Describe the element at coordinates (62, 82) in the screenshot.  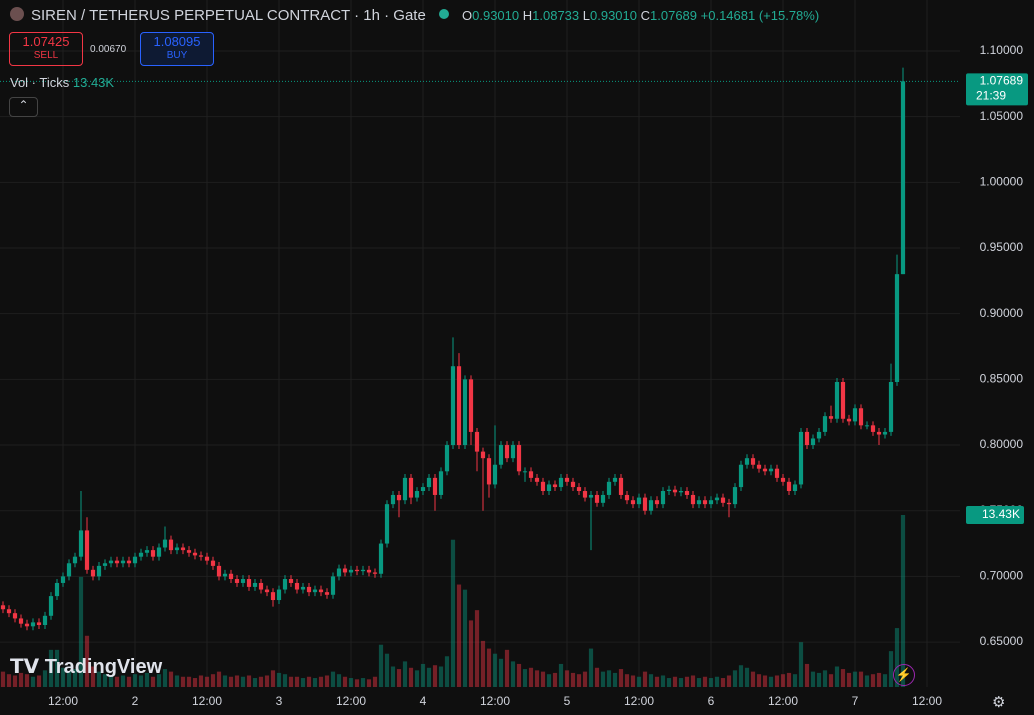
I see `volume-legend: Vol · Ticks 13.43K` at that location.